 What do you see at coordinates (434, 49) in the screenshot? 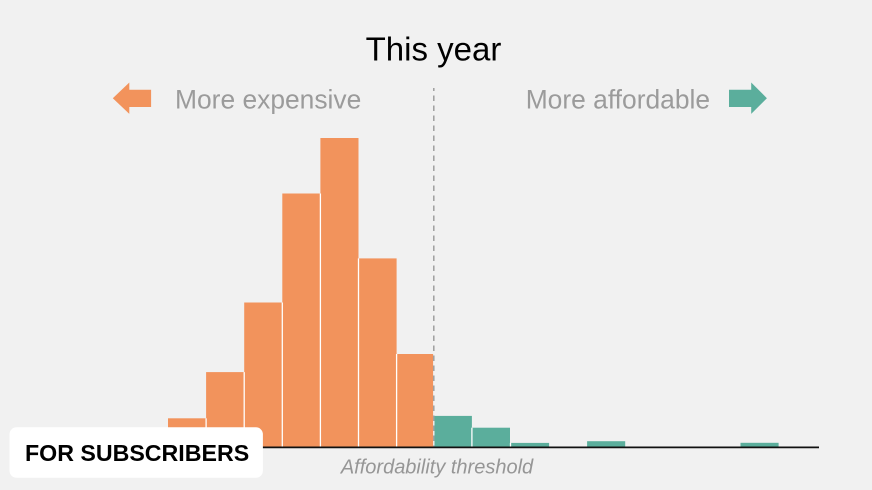
I see `svg-text: This year` at bounding box center [434, 49].